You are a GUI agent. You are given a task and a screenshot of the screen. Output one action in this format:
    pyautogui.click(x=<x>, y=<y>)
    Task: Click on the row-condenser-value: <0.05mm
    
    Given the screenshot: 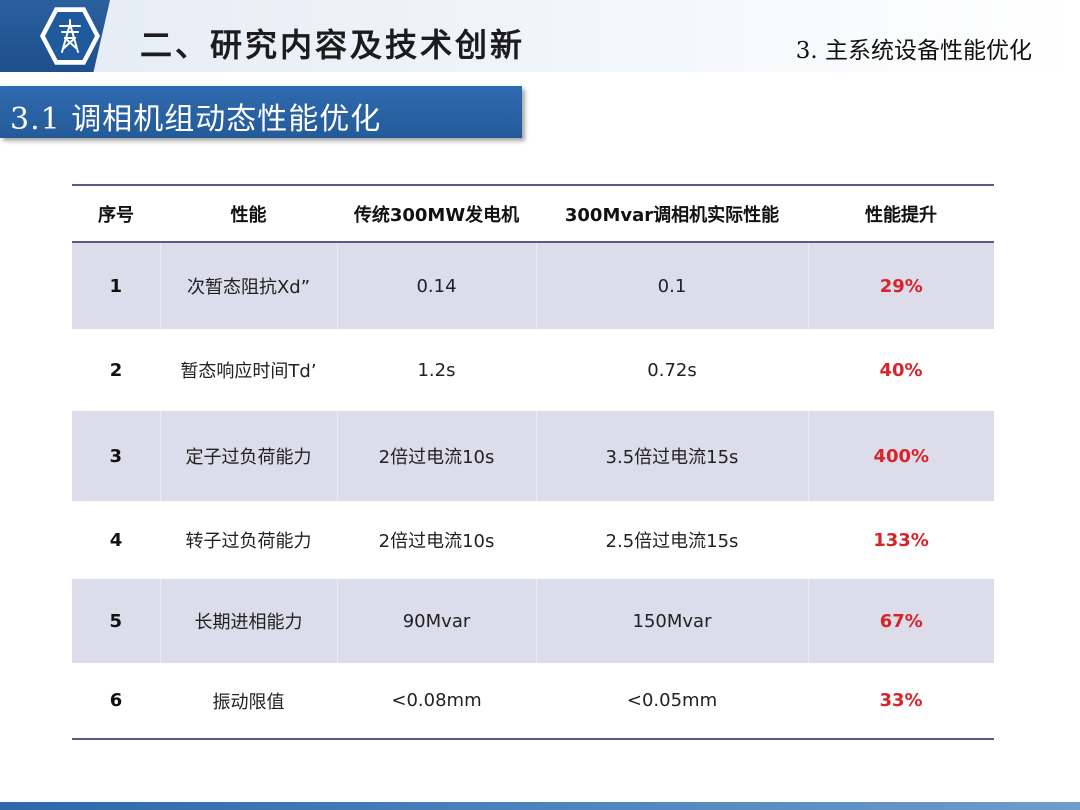 What is the action you would take?
    pyautogui.click(x=672, y=701)
    